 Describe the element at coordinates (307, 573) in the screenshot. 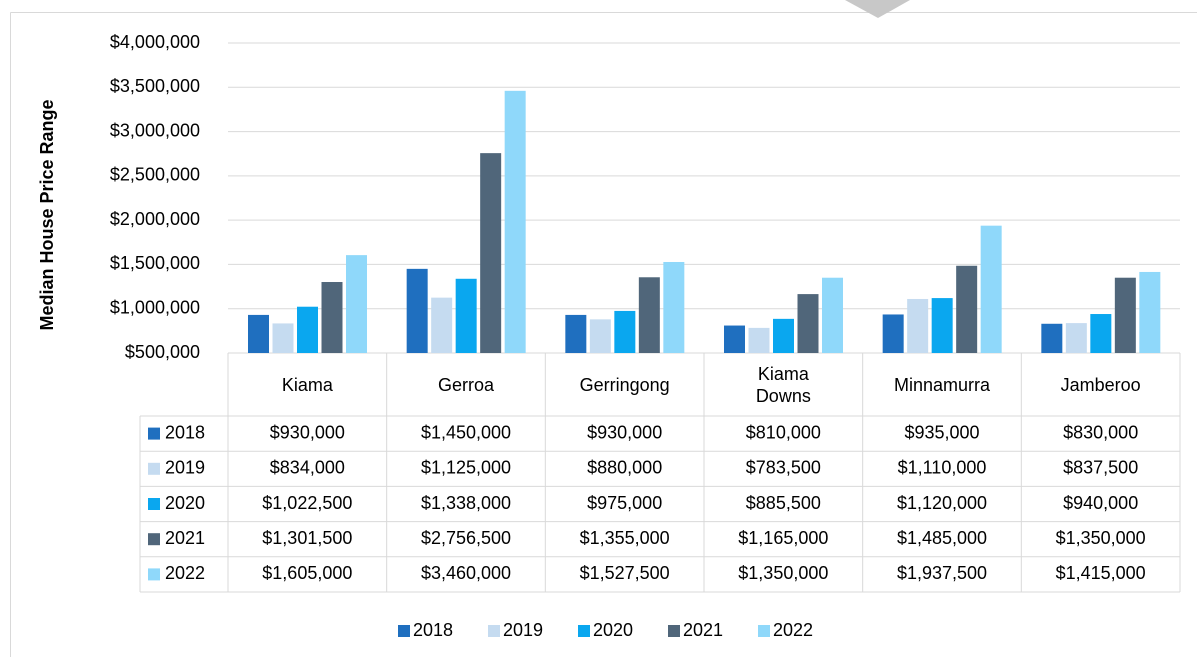

I see `table-value: $1,605,000` at that location.